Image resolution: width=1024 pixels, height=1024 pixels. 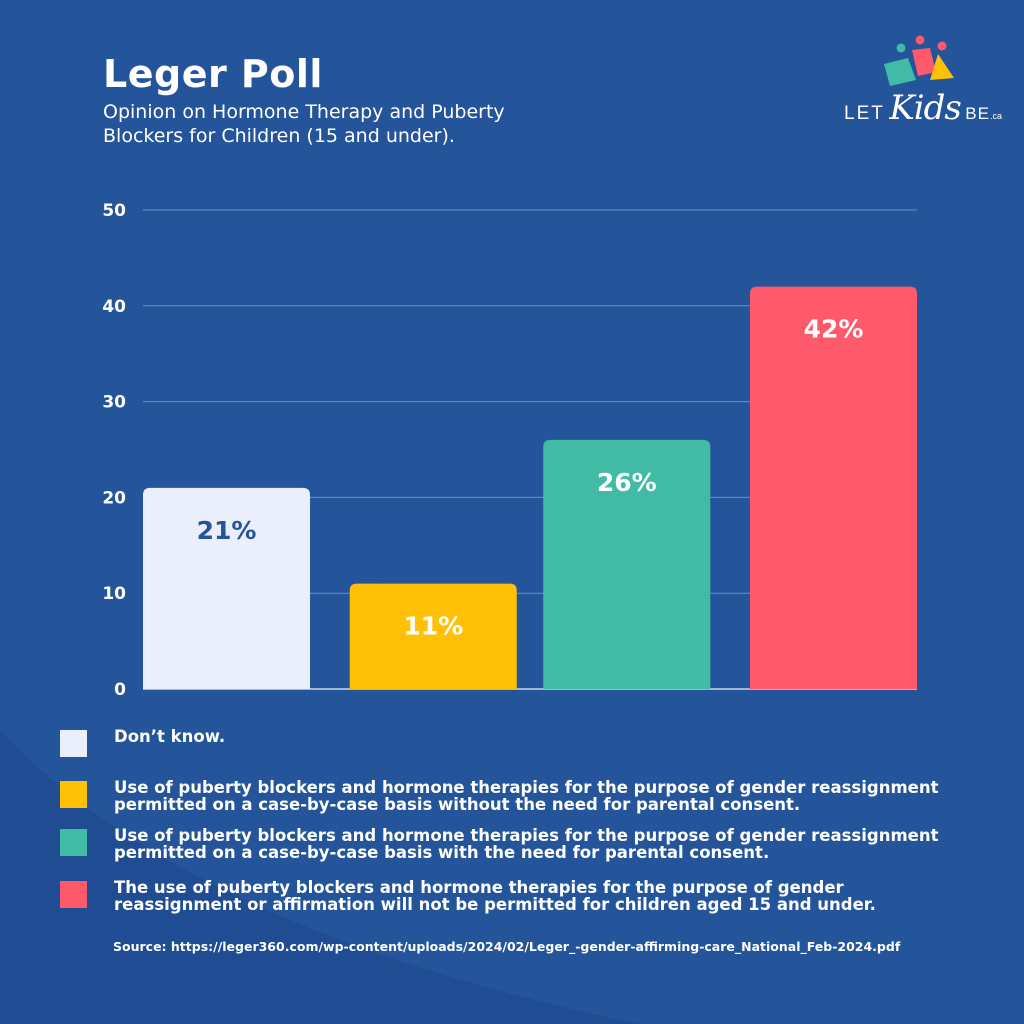 I want to click on logo-ca-text: .ca, so click(x=995, y=116).